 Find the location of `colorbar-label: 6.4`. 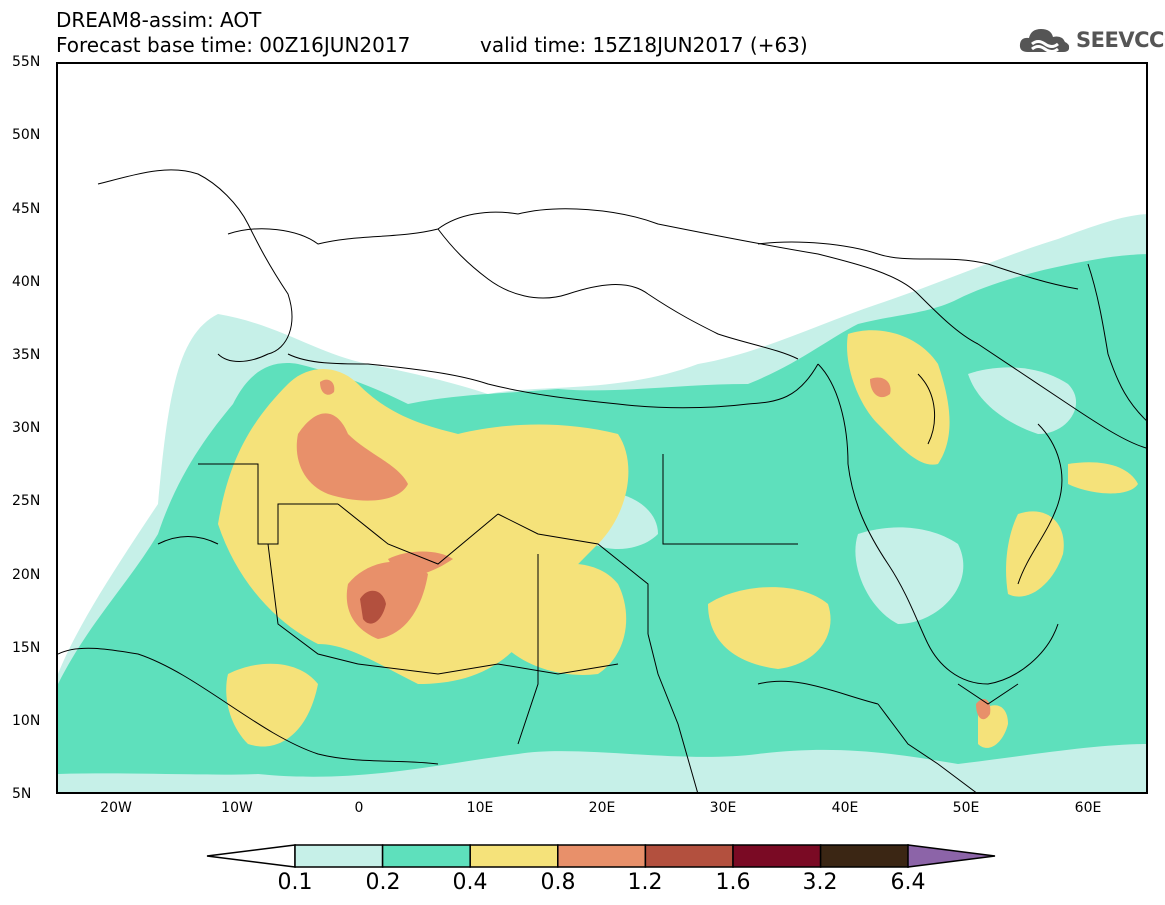

colorbar-label: 6.4 is located at coordinates (908, 882).